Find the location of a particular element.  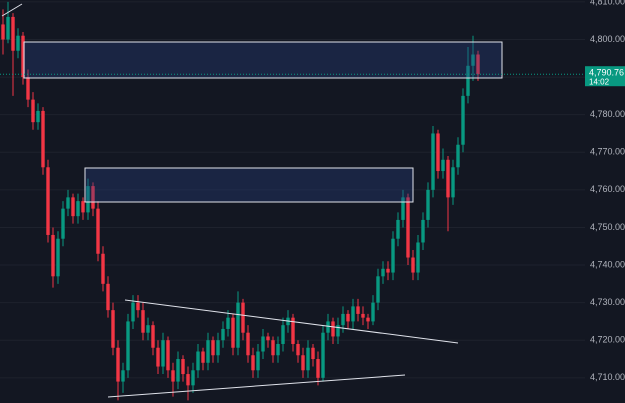

y-tick-label: 4,740.00 is located at coordinates (607, 264).